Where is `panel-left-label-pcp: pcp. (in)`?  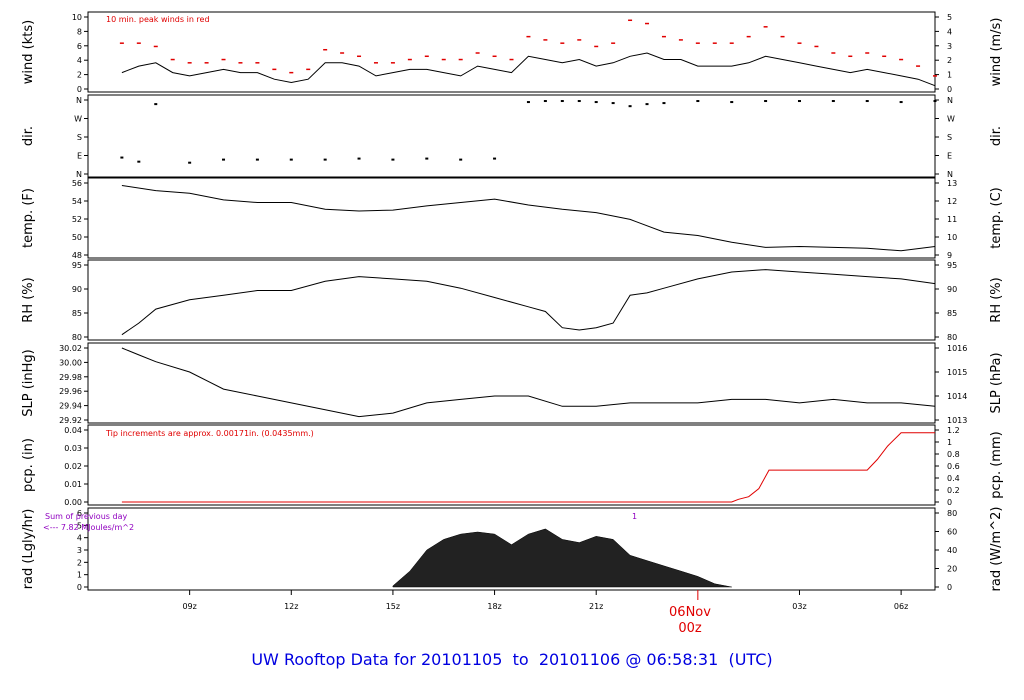
panel-left-label-pcp: pcp. (in) is located at coordinates (28, 465).